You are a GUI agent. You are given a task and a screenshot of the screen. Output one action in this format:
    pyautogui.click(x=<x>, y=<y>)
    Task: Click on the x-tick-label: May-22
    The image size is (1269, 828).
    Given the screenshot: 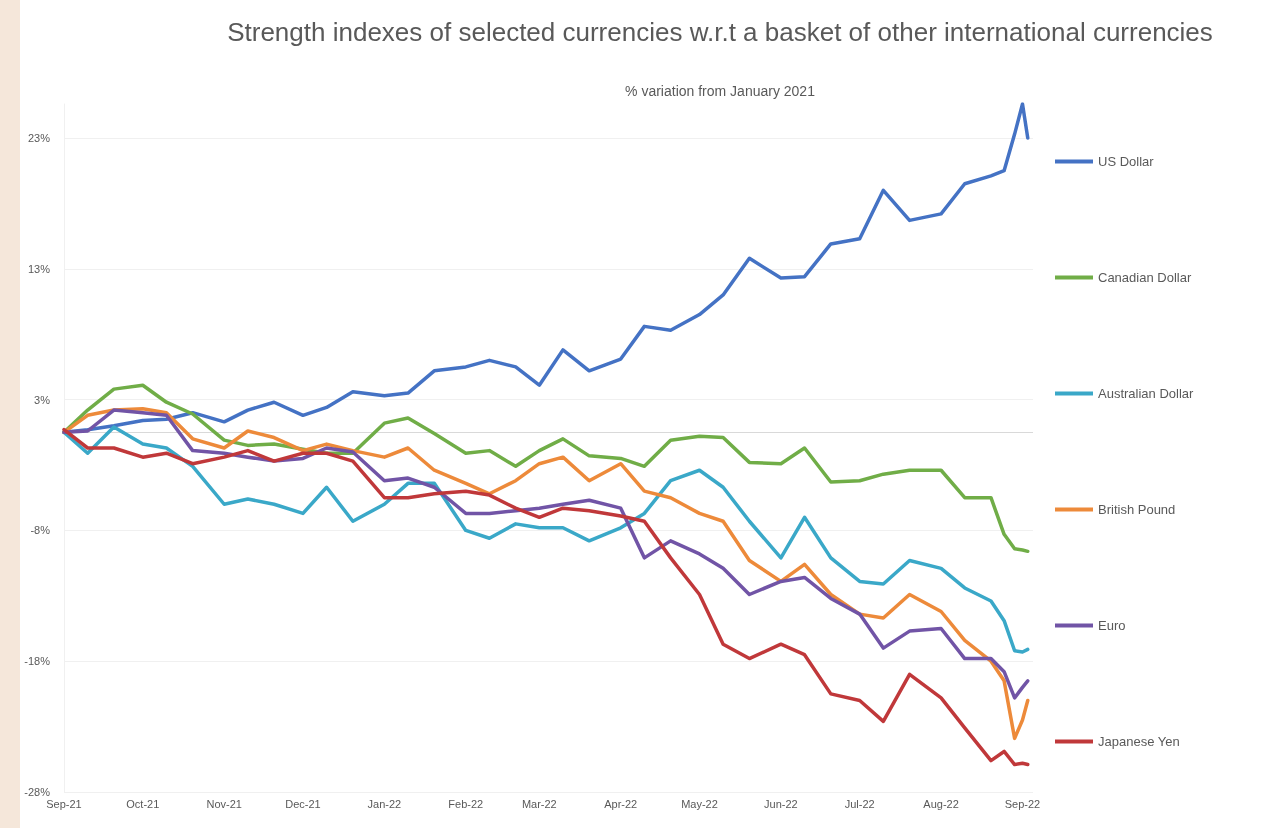 What is the action you would take?
    pyautogui.click(x=699, y=803)
    